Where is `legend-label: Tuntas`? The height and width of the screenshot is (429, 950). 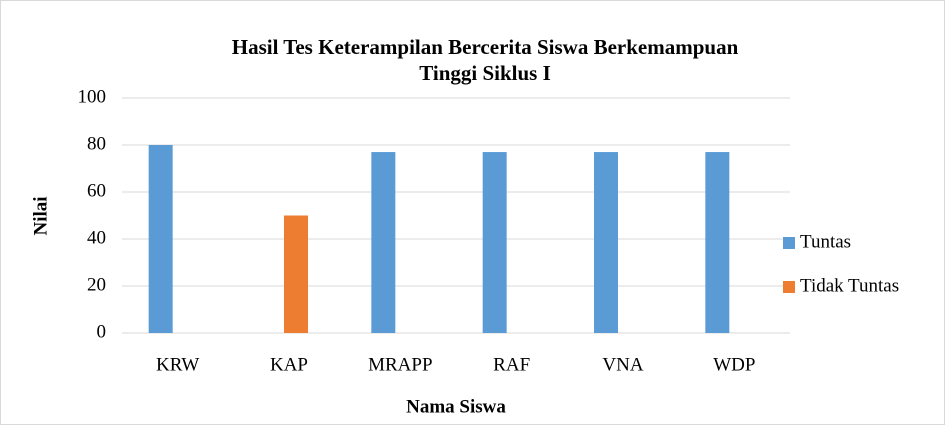 legend-label: Tuntas is located at coordinates (825, 241).